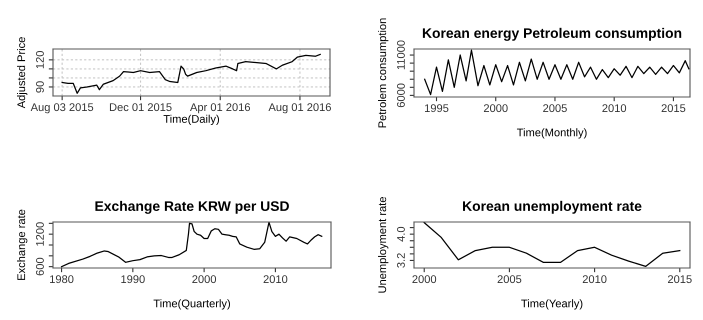 The width and height of the screenshot is (703, 320). What do you see at coordinates (192, 304) in the screenshot?
I see `x-axis-title: Time(Quarterly)` at bounding box center [192, 304].